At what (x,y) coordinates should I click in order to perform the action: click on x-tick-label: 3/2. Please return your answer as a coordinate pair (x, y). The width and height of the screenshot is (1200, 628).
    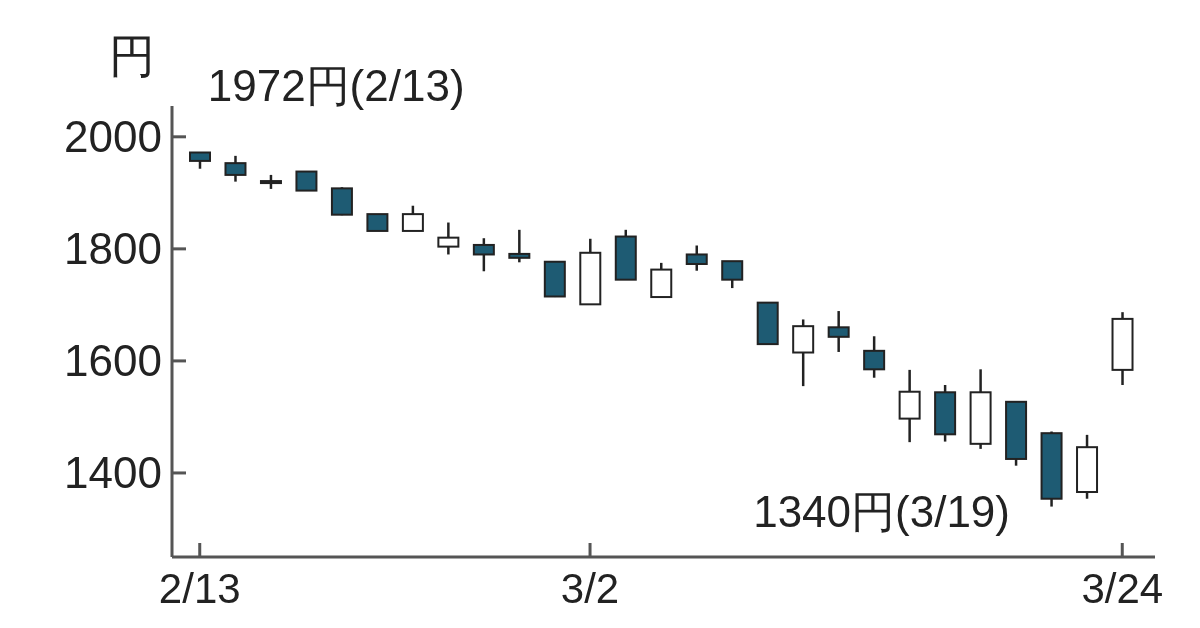
    Looking at the image, I should click on (590, 588).